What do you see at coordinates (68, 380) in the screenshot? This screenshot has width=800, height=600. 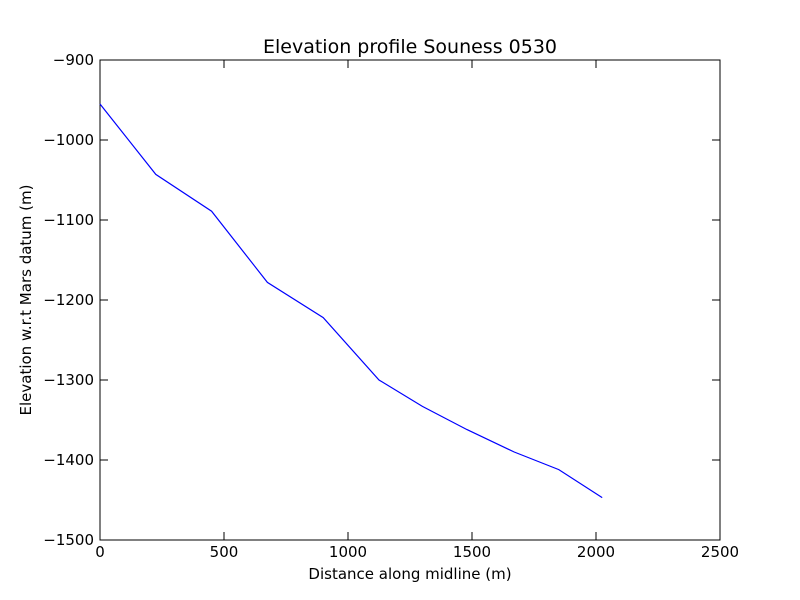 I see `y-tick-label: −1300` at bounding box center [68, 380].